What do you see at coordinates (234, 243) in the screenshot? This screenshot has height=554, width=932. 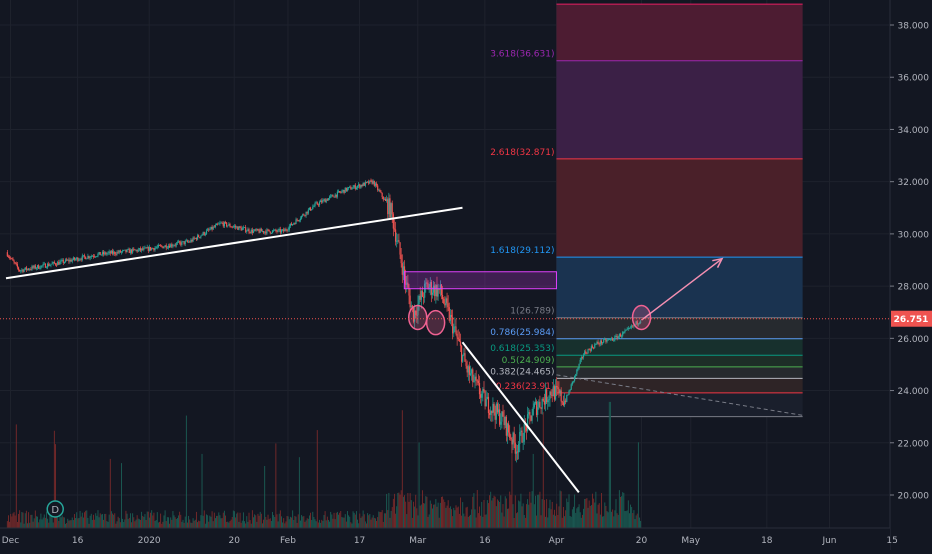 I see `uptrend-line` at bounding box center [234, 243].